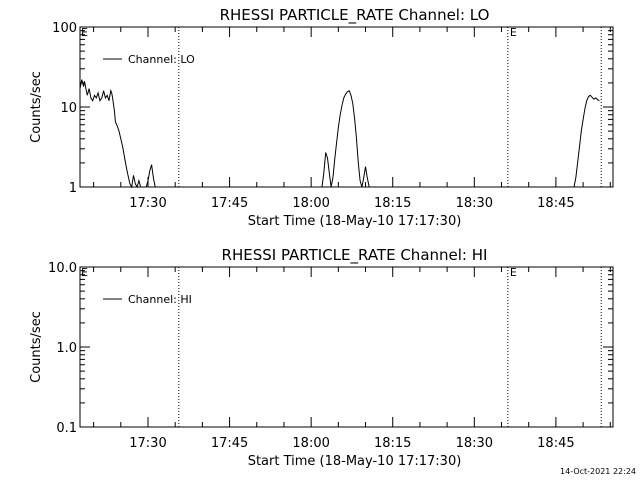 This screenshot has width=640, height=480. I want to click on y-tick-label: 10, so click(68, 108).